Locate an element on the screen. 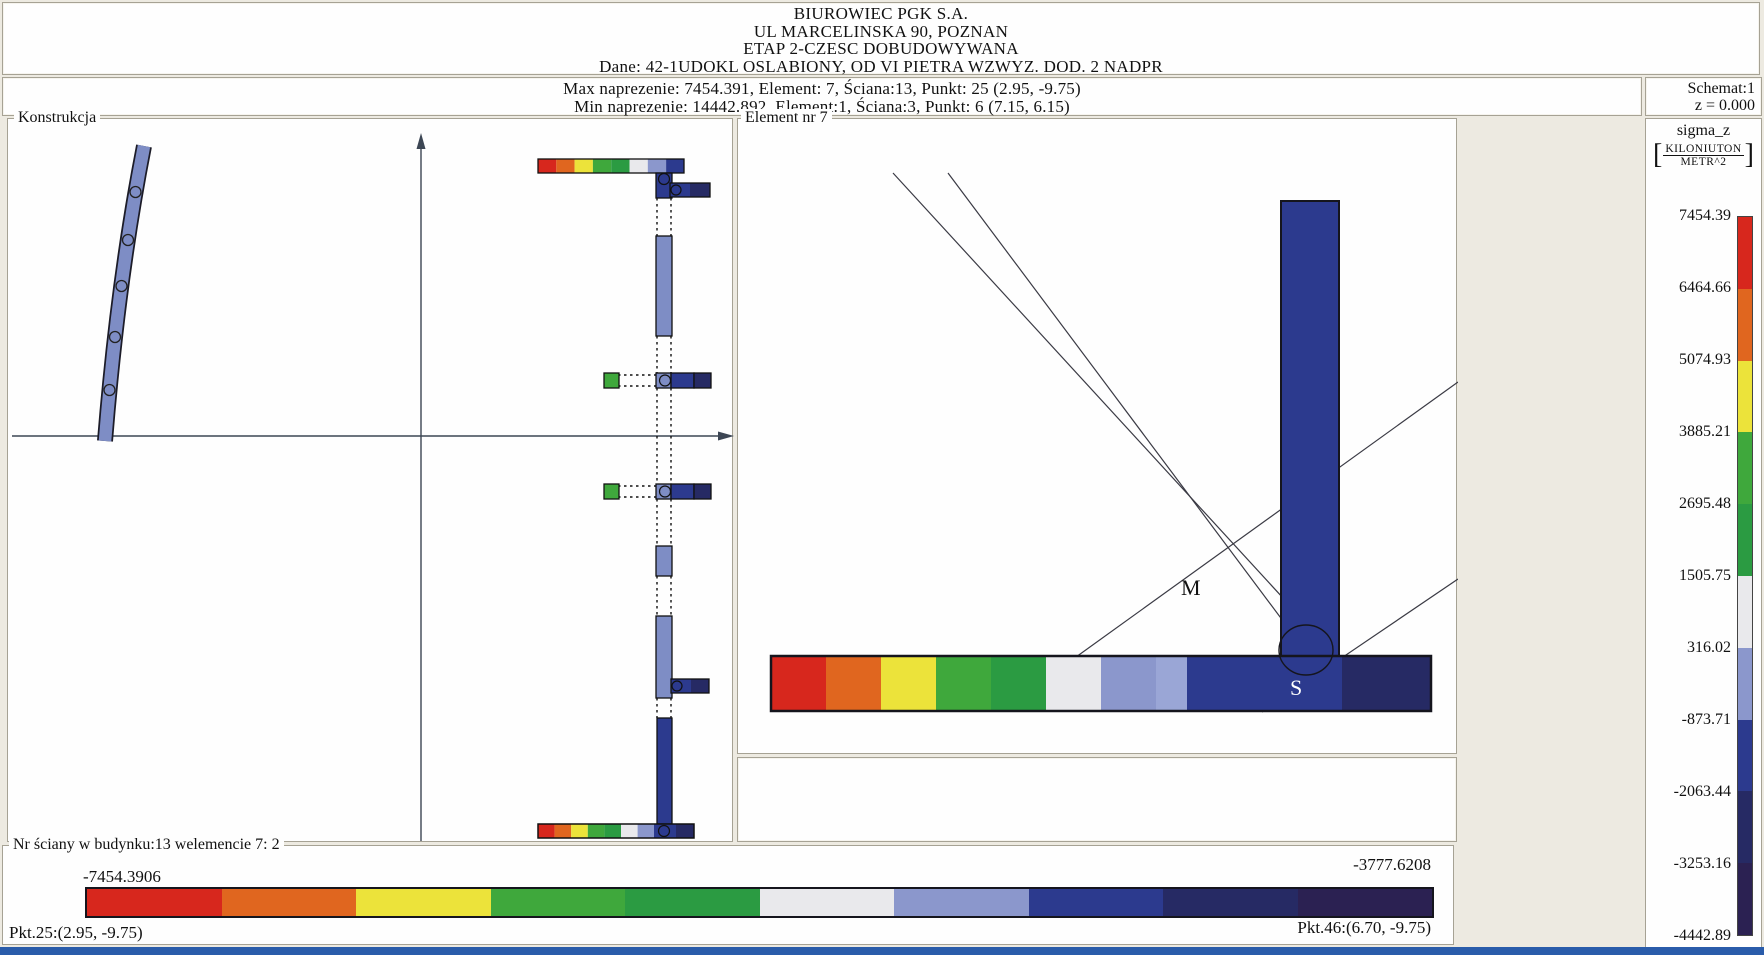 The height and width of the screenshot is (955, 1764). marker-m-label: M is located at coordinates (1191, 587).